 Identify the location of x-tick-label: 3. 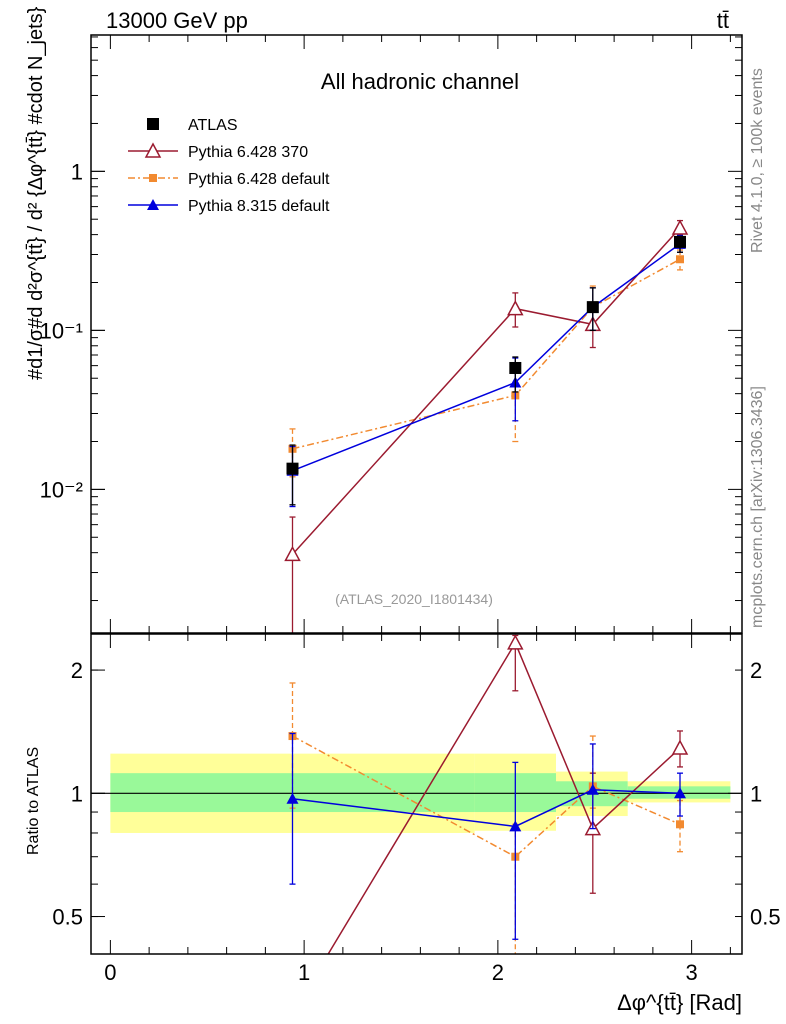
(692, 972).